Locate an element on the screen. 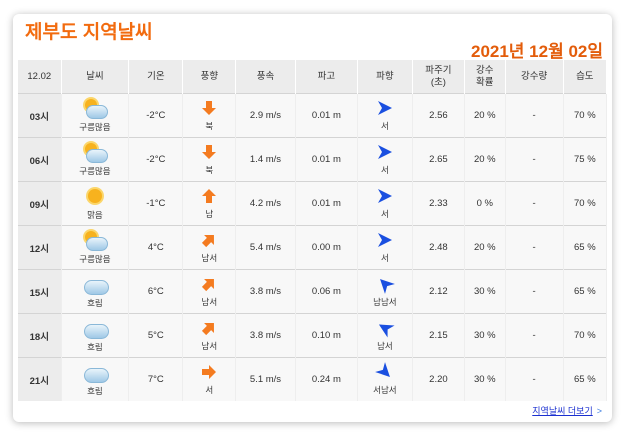 The image size is (625, 436). table-row: 06시 구름많음 -2°C 북 1.4 m/s 0.01 m 서 2.65 20 % -75 % is located at coordinates (313, 159).